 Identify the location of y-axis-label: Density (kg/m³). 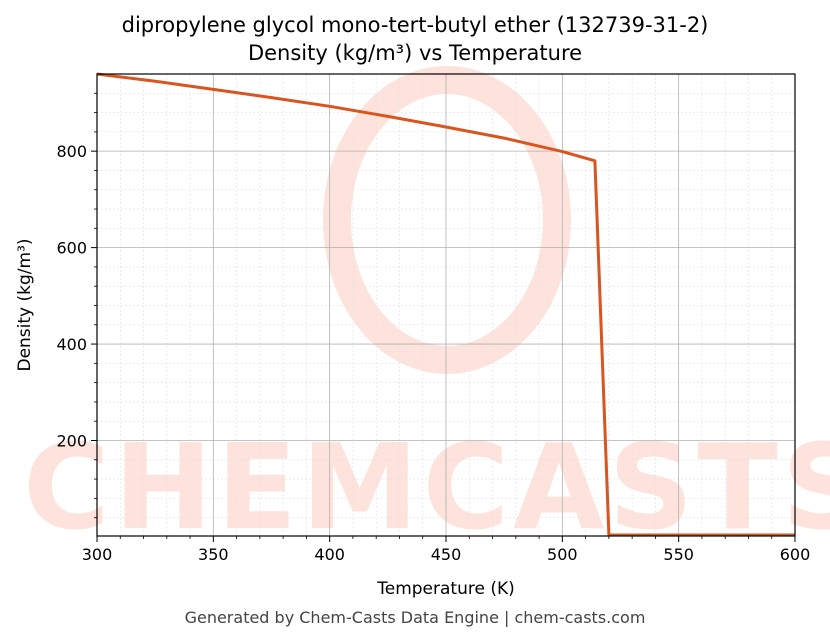
(25, 304).